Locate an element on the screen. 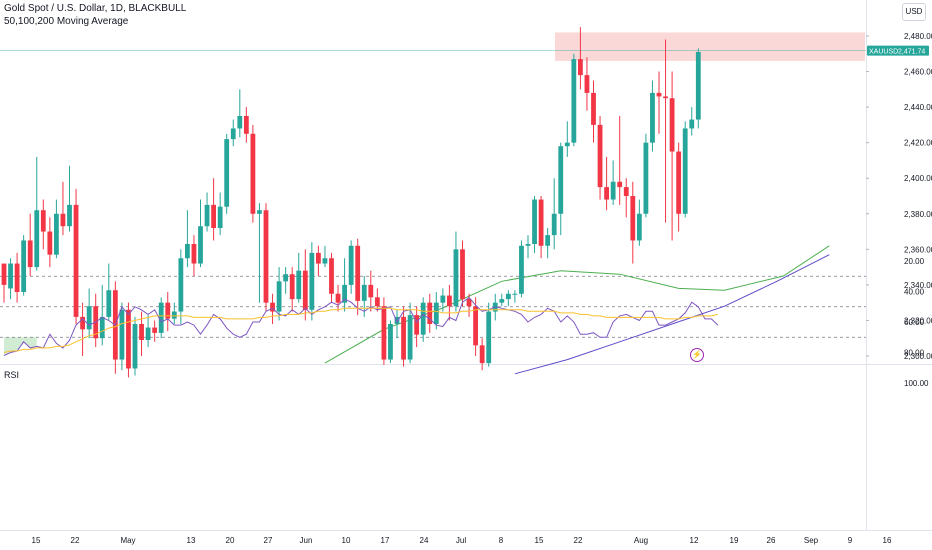 This screenshot has height=550, width=932. time-tick-label: 27 is located at coordinates (268, 540).